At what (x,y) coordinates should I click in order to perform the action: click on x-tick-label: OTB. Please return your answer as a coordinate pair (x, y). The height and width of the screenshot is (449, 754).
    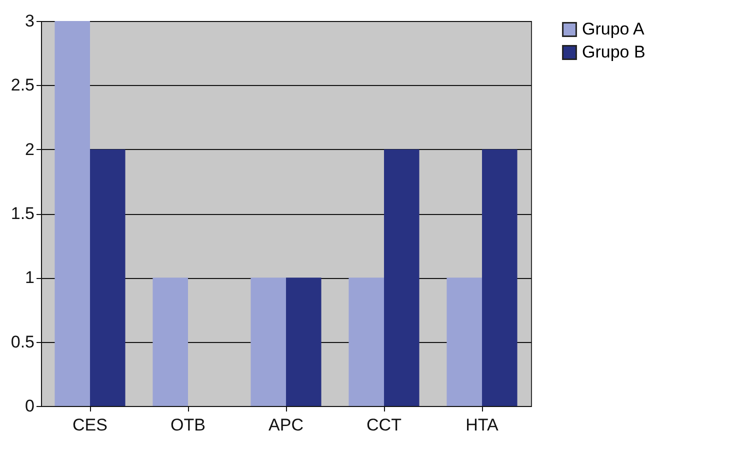
    Looking at the image, I should click on (188, 425).